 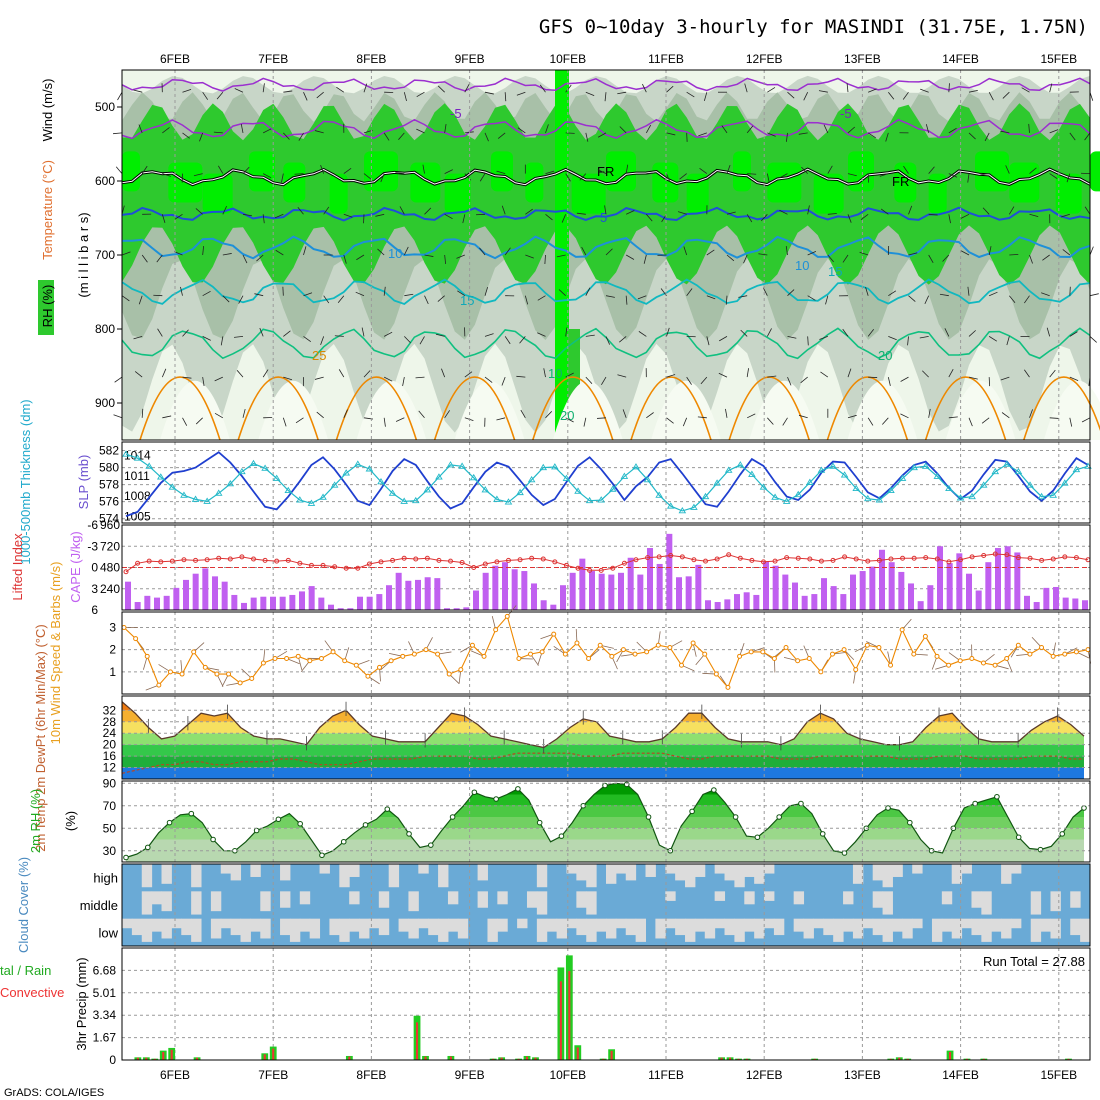 What do you see at coordinates (1034, 961) in the screenshot?
I see `run-total-label: Run Total = 27.88` at bounding box center [1034, 961].